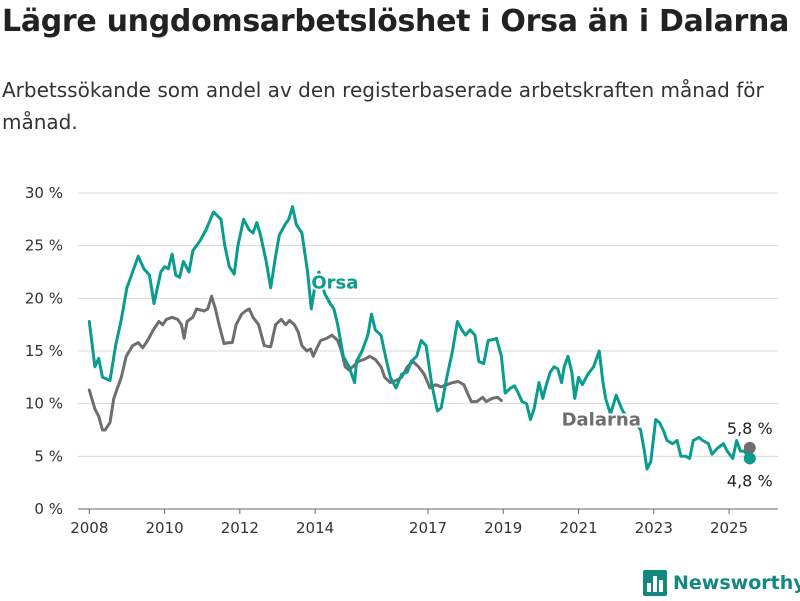 This screenshot has width=800, height=601. Describe the element at coordinates (315, 528) in the screenshot. I see `x-tick-label: 2014` at that location.